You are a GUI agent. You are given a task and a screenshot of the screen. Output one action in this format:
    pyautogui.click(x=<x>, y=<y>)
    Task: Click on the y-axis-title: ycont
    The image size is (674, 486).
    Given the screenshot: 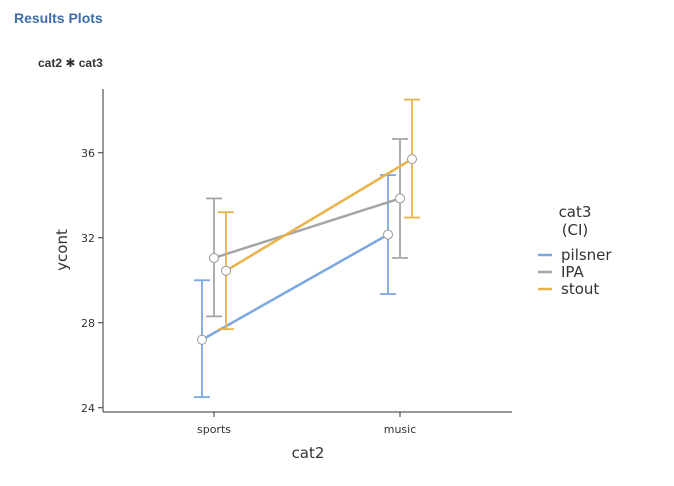 What is the action you would take?
    pyautogui.click(x=62, y=250)
    